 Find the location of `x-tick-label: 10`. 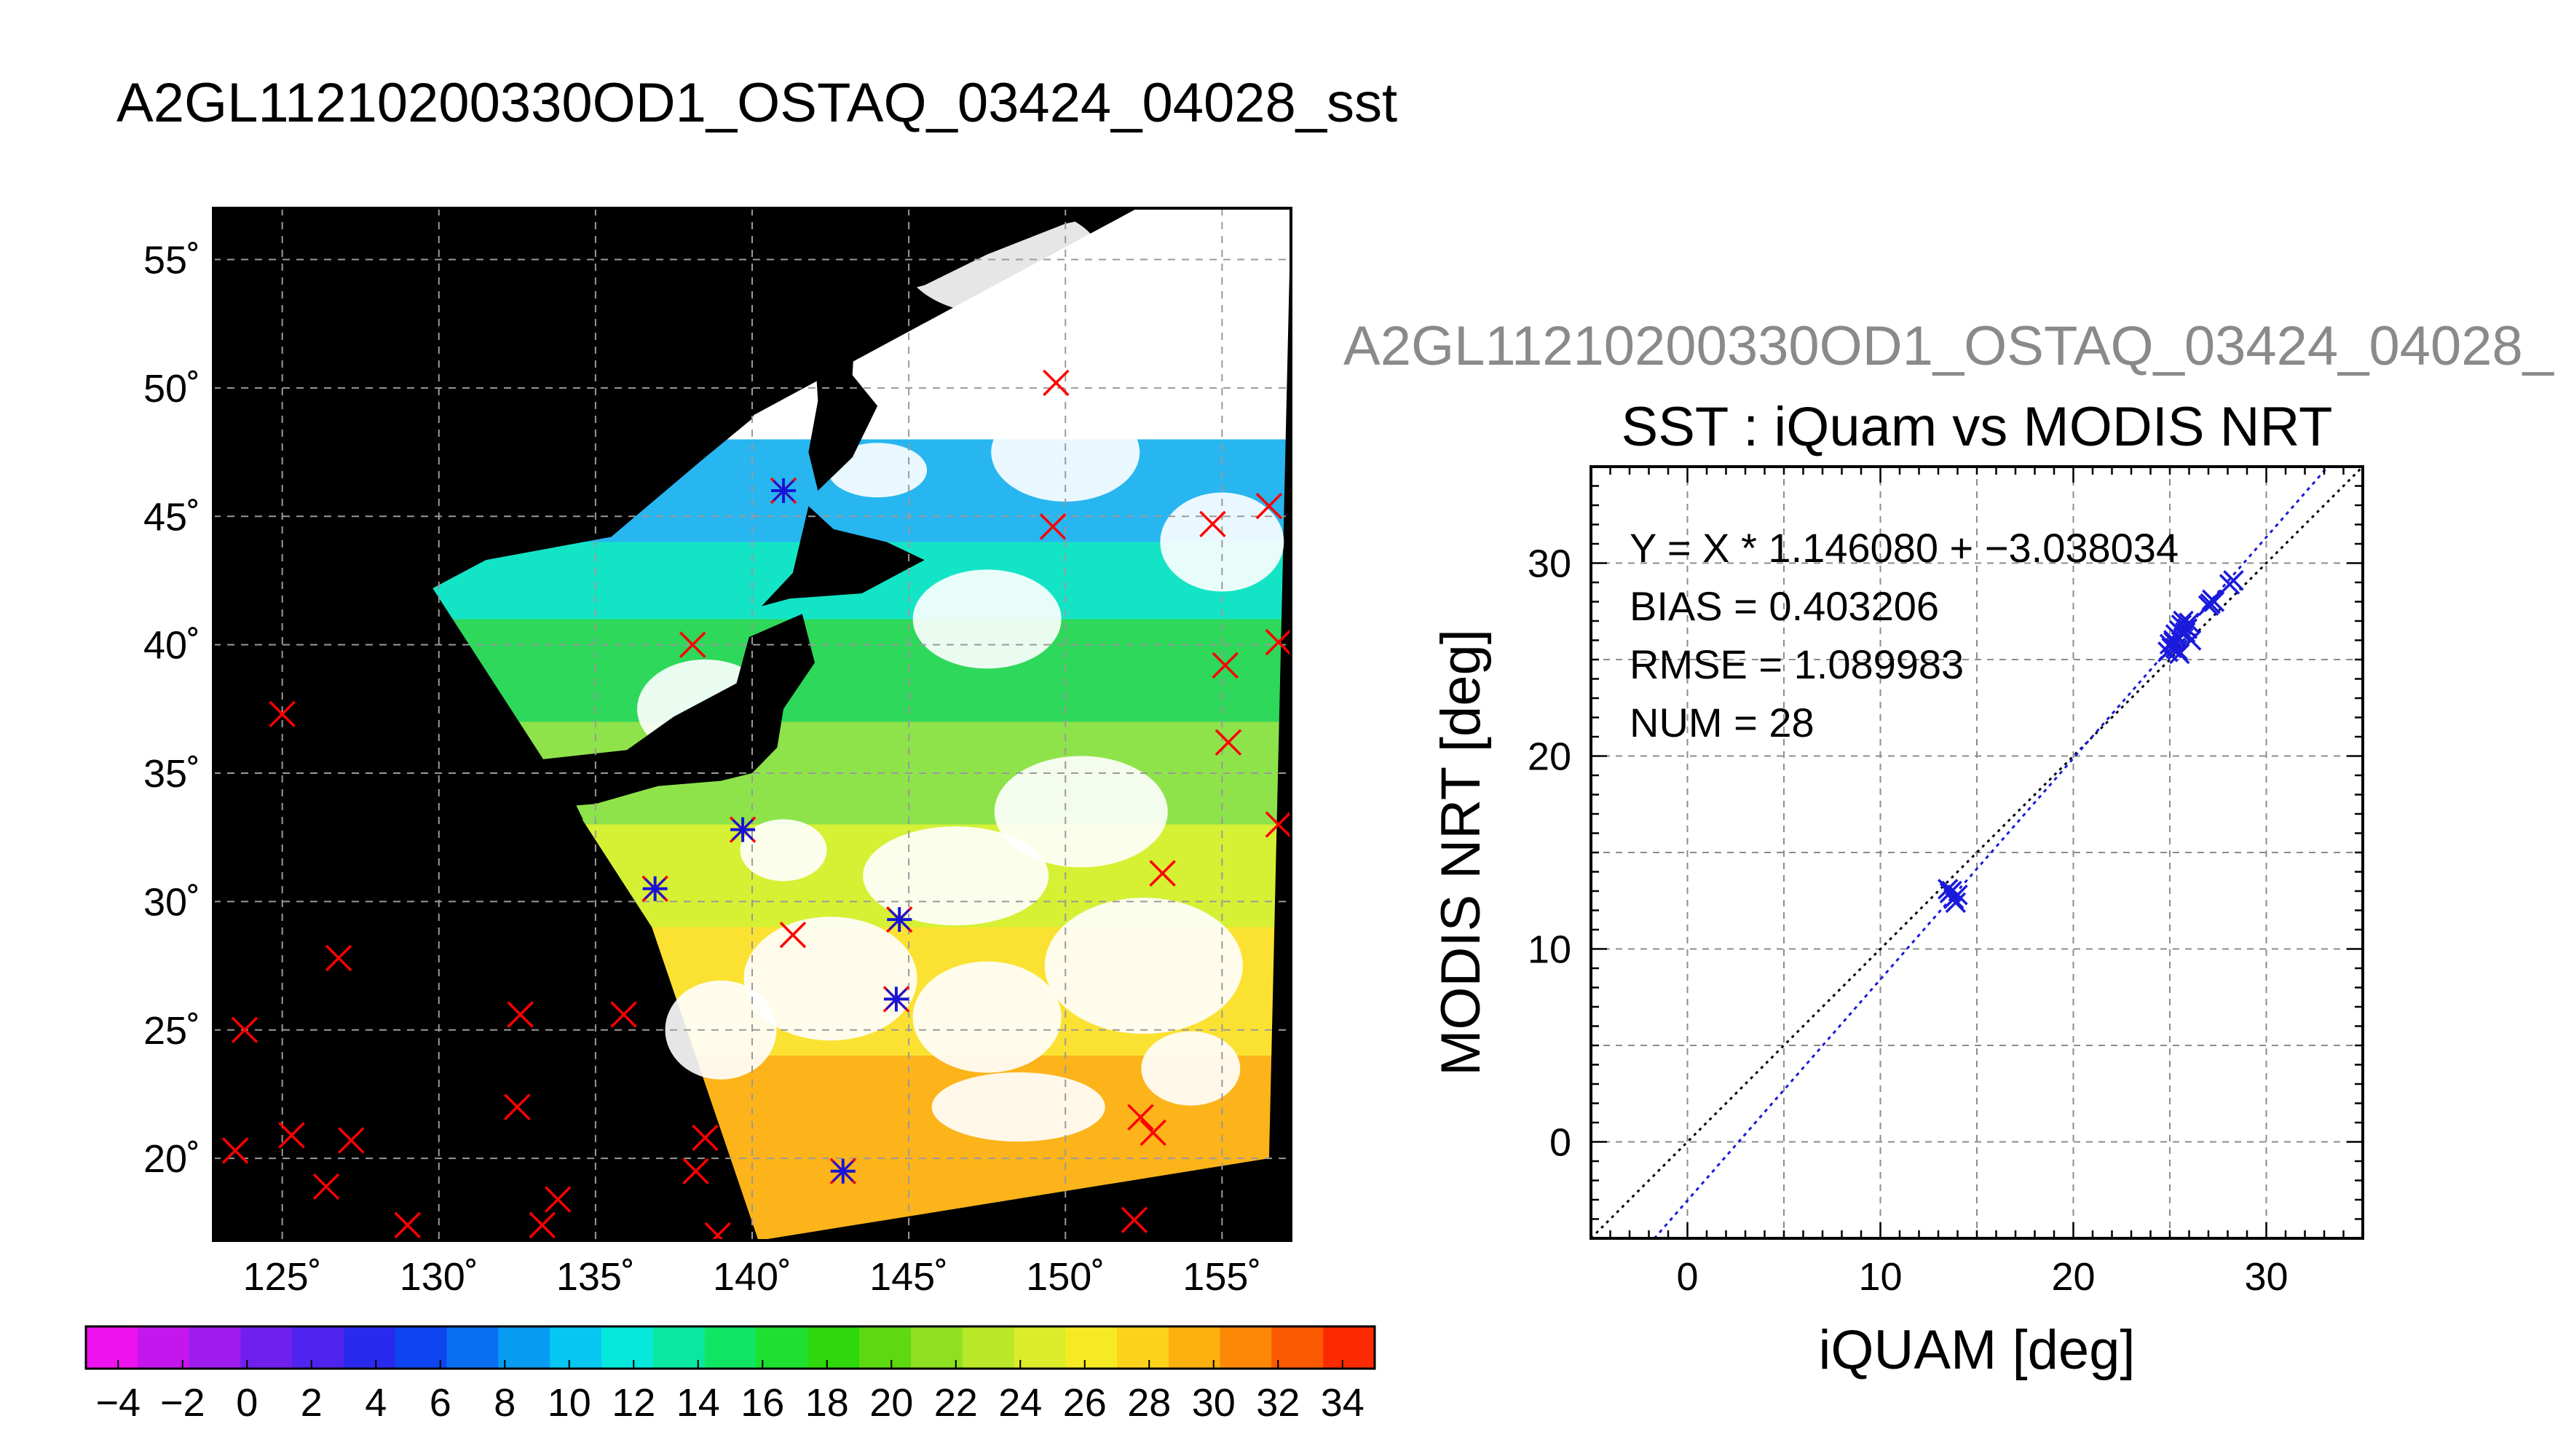

x-tick-label: 10 is located at coordinates (1880, 1277).